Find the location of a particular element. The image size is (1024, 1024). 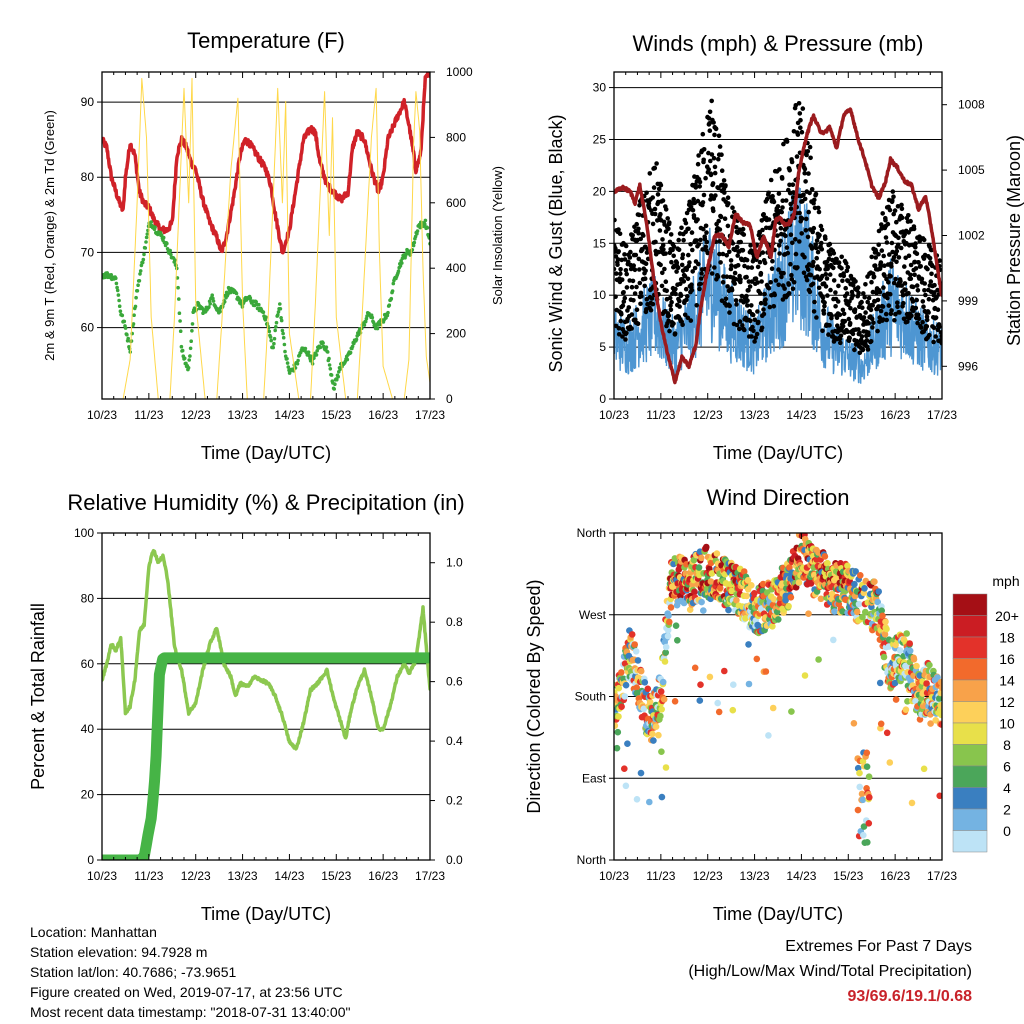

y2-tick-label: 0.6 is located at coordinates (454, 682).